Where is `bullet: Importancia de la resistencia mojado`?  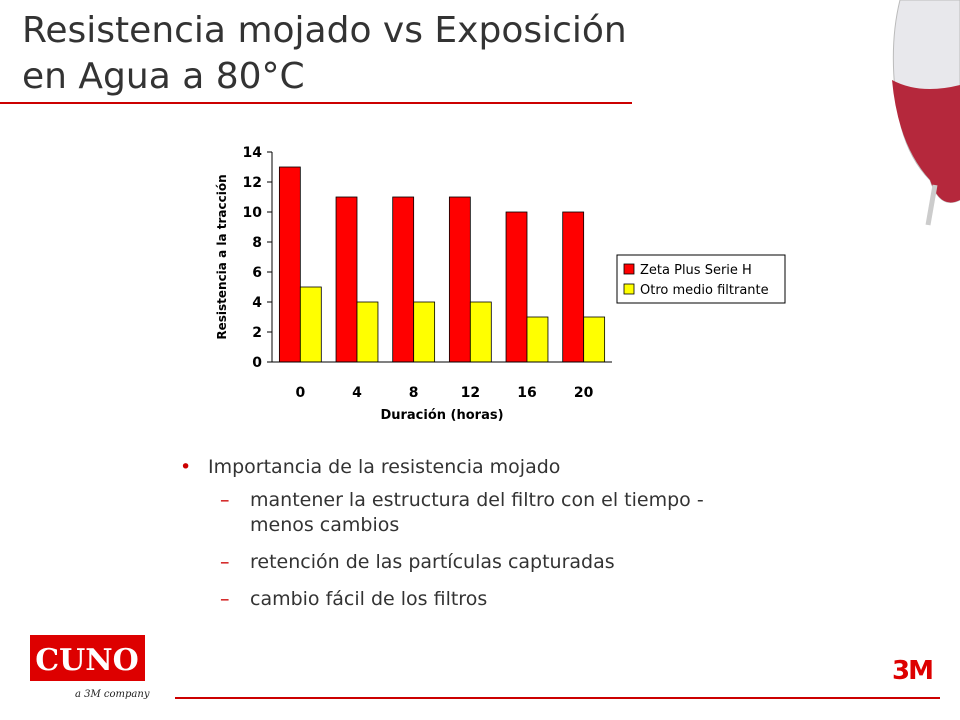 bullet: Importancia de la resistencia mojado is located at coordinates (445, 467).